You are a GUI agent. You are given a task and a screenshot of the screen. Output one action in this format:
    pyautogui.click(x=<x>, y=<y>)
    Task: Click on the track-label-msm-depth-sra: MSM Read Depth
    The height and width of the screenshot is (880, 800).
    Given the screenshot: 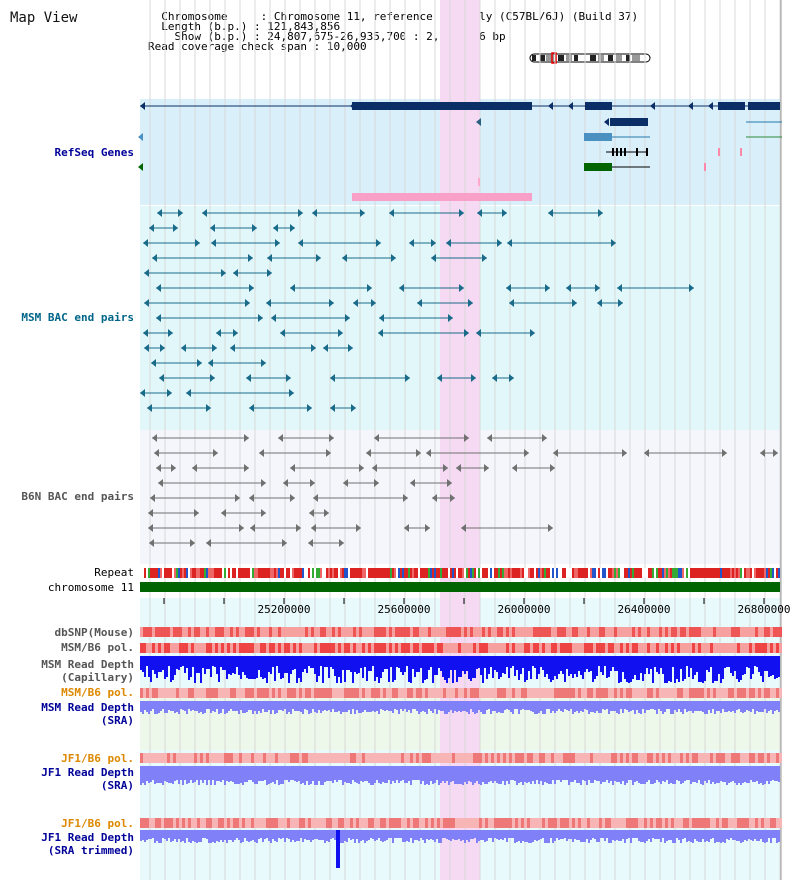 What is the action you would take?
    pyautogui.click(x=87, y=707)
    